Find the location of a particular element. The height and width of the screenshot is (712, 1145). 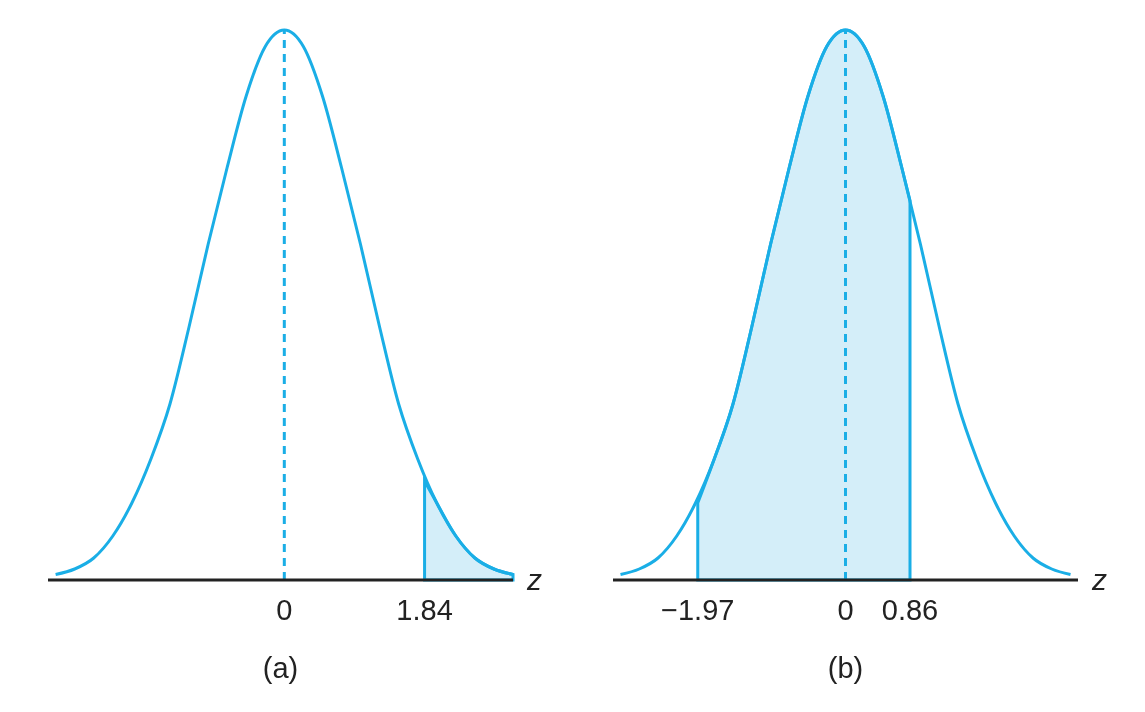

x-tick-label: 0.86 is located at coordinates (910, 610).